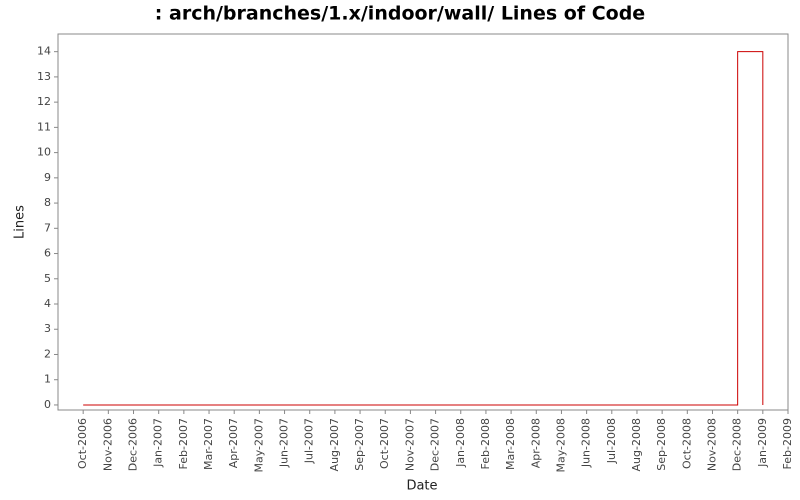 The width and height of the screenshot is (800, 500). What do you see at coordinates (535, 443) in the screenshot?
I see `x-tick-label: Apr-2008` at bounding box center [535, 443].